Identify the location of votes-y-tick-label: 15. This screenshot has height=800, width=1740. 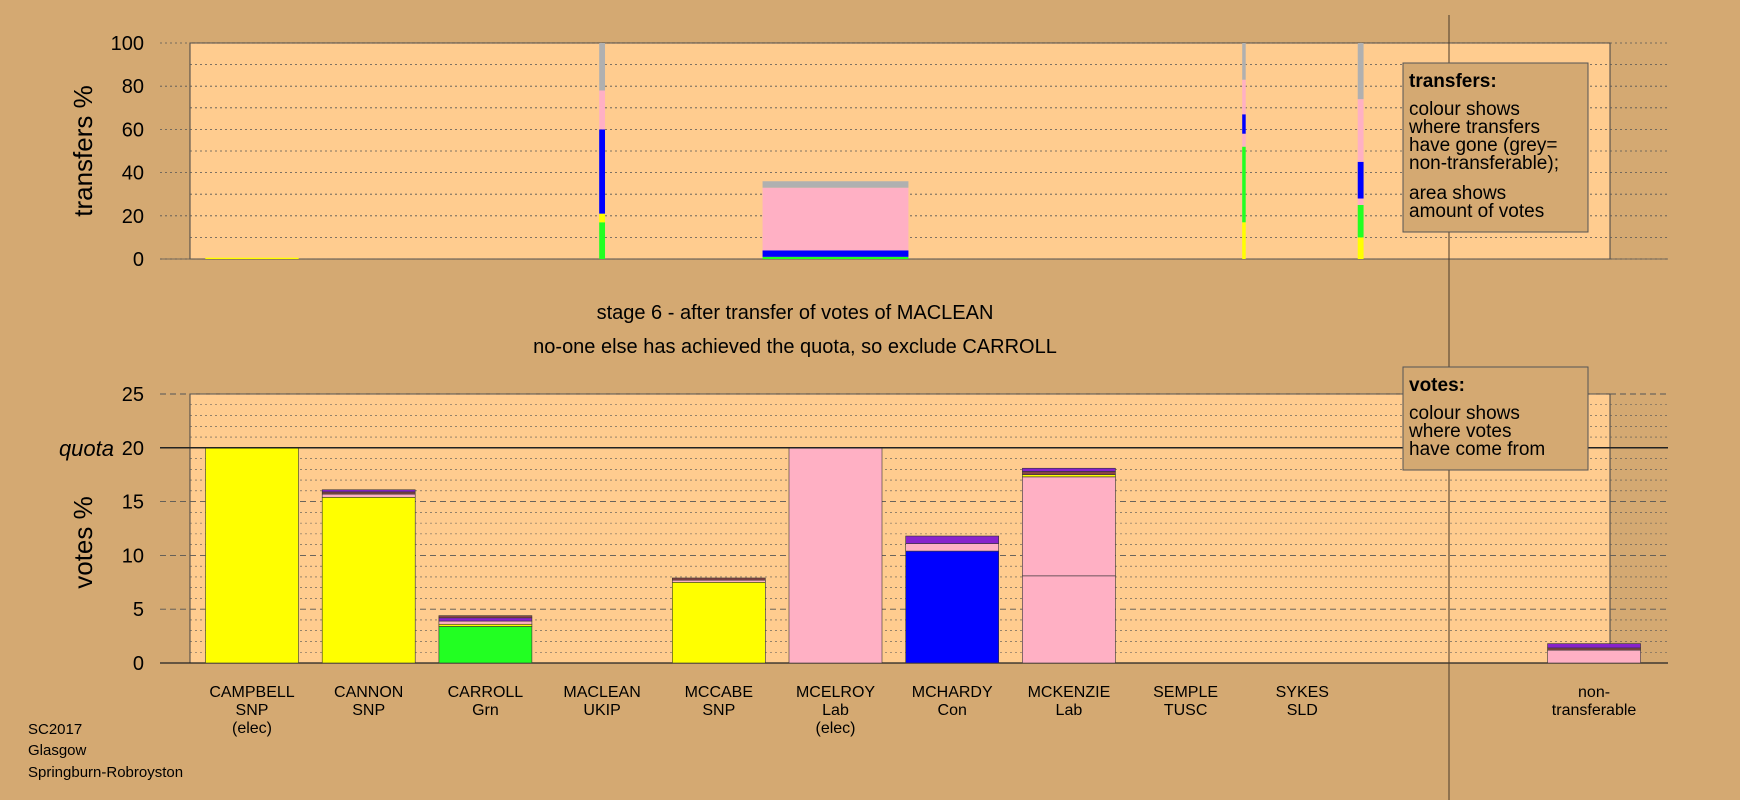
(133, 503).